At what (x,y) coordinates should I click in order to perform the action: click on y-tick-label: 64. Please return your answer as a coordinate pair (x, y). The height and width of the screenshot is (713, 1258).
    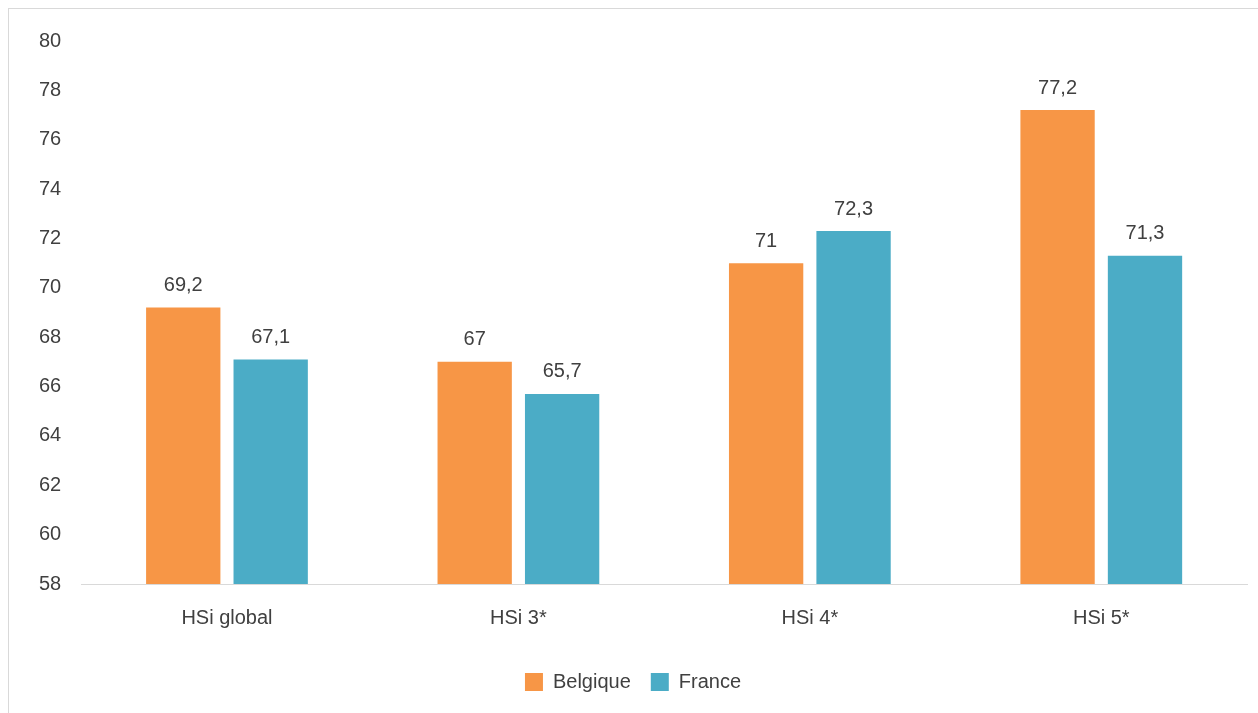
    Looking at the image, I should click on (50, 434).